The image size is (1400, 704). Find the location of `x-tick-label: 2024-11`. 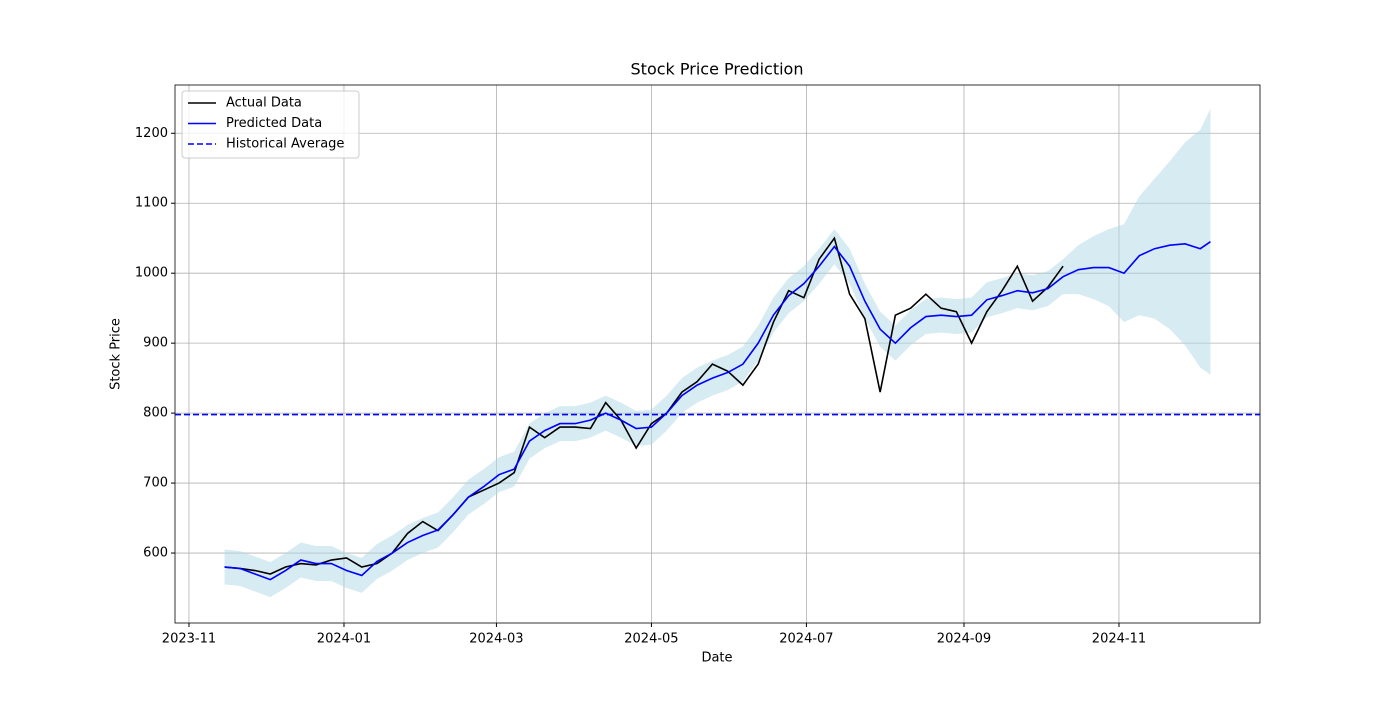

x-tick-label: 2024-11 is located at coordinates (1119, 639).